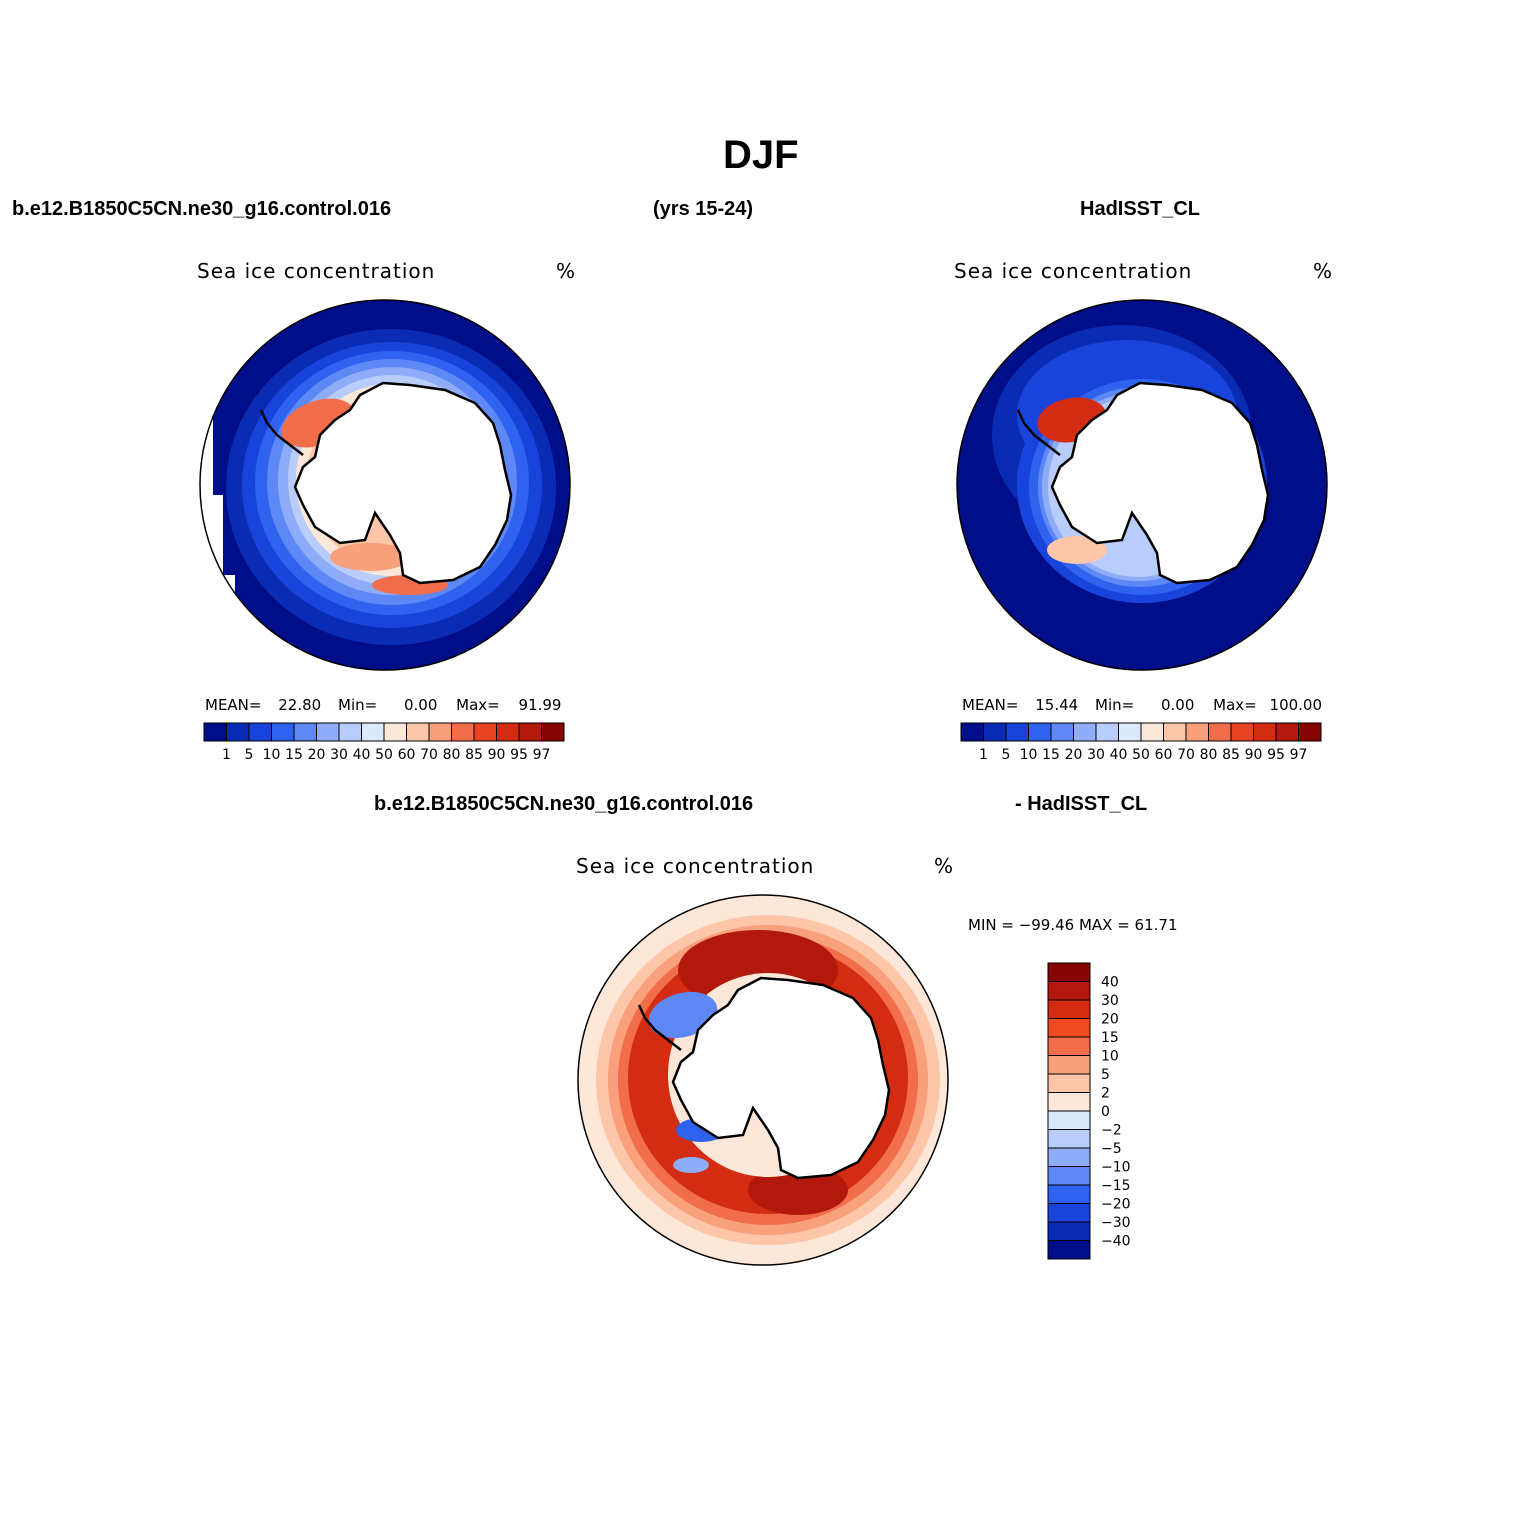 The height and width of the screenshot is (1525, 1525). I want to click on model-polar-map, so click(385, 485).